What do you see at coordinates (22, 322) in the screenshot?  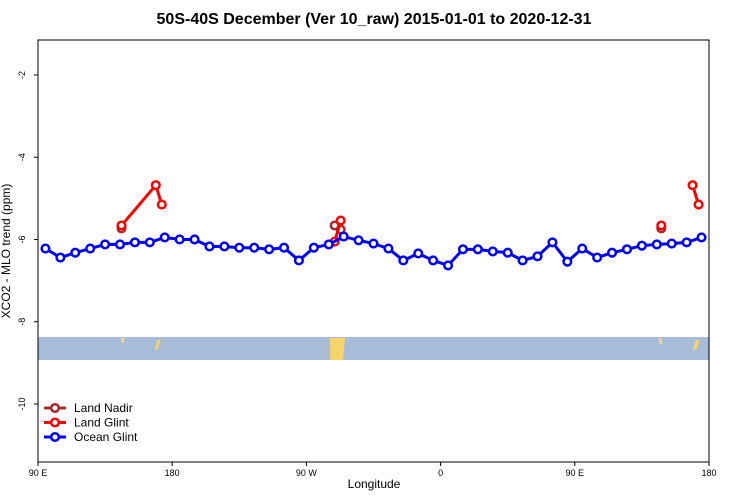 I see `y-tick-label: -8` at bounding box center [22, 322].